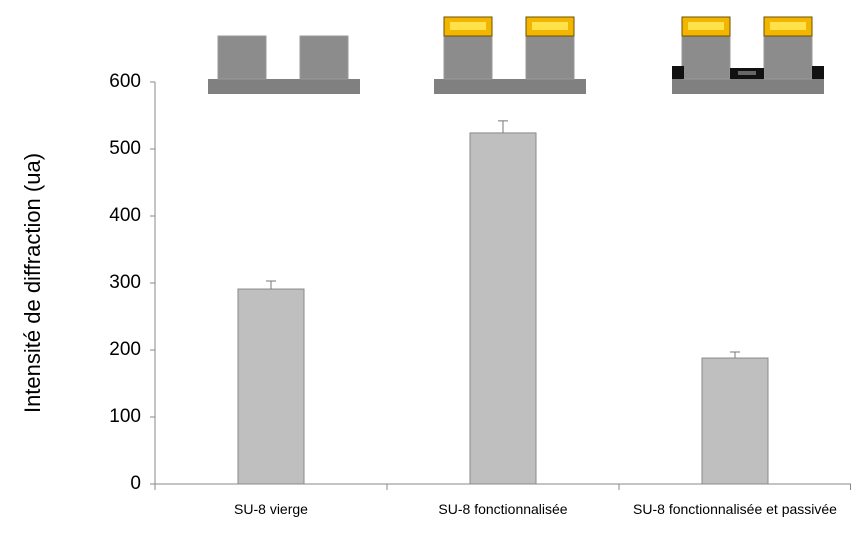 The image size is (851, 544). Describe the element at coordinates (125, 215) in the screenshot. I see `y-tick-label: 400` at that location.